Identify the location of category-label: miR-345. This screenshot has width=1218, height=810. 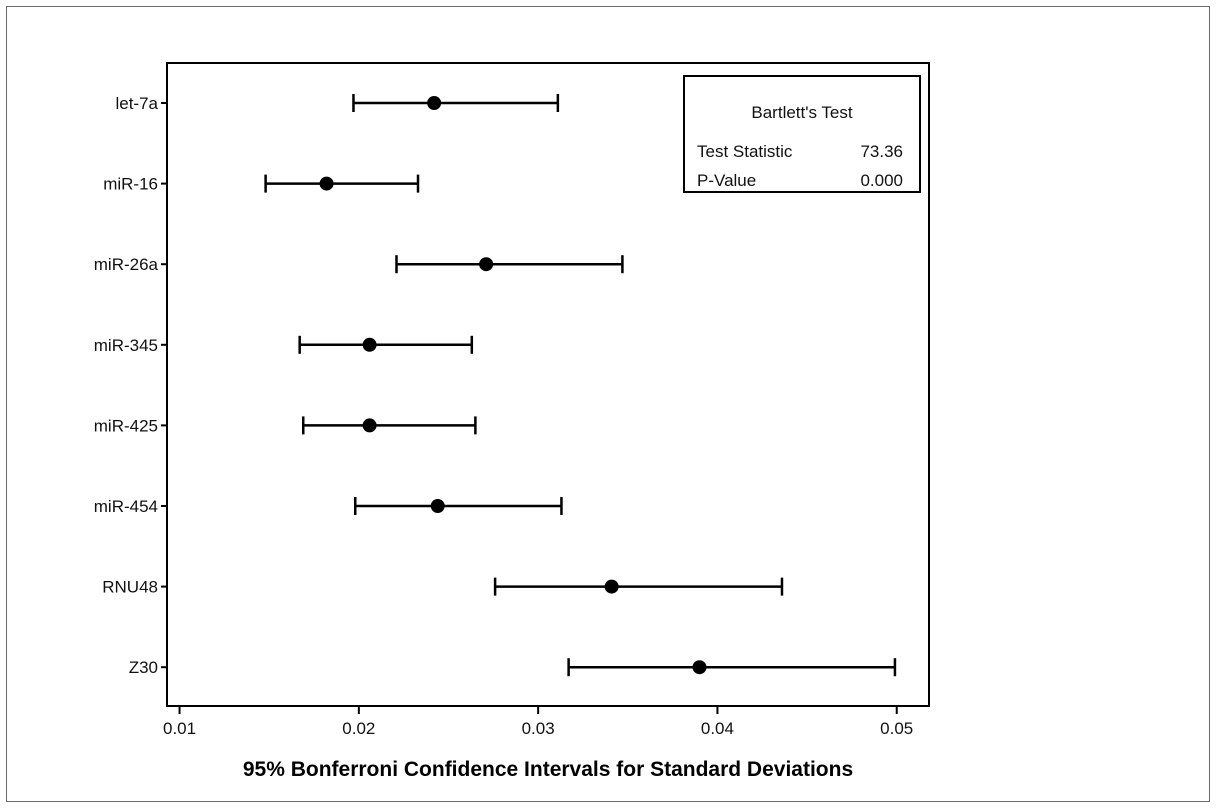
(126, 345).